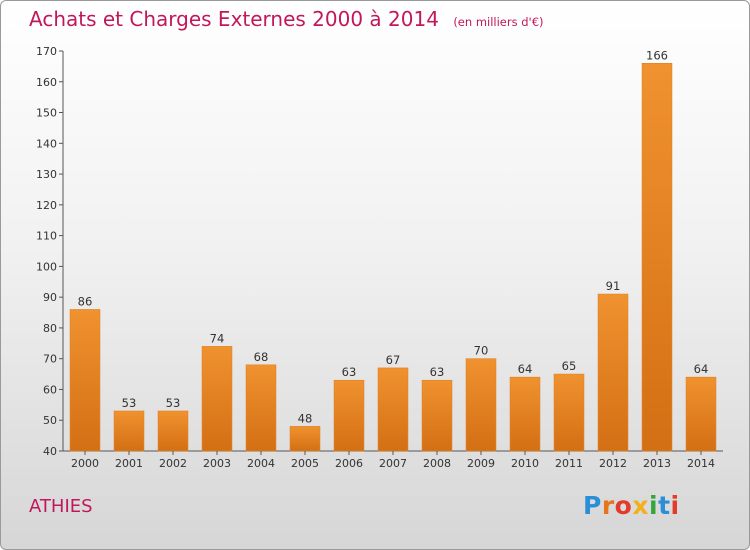 Image resolution: width=750 pixels, height=550 pixels. Describe the element at coordinates (569, 463) in the screenshot. I see `x-tick-label-2011: 2011` at that location.